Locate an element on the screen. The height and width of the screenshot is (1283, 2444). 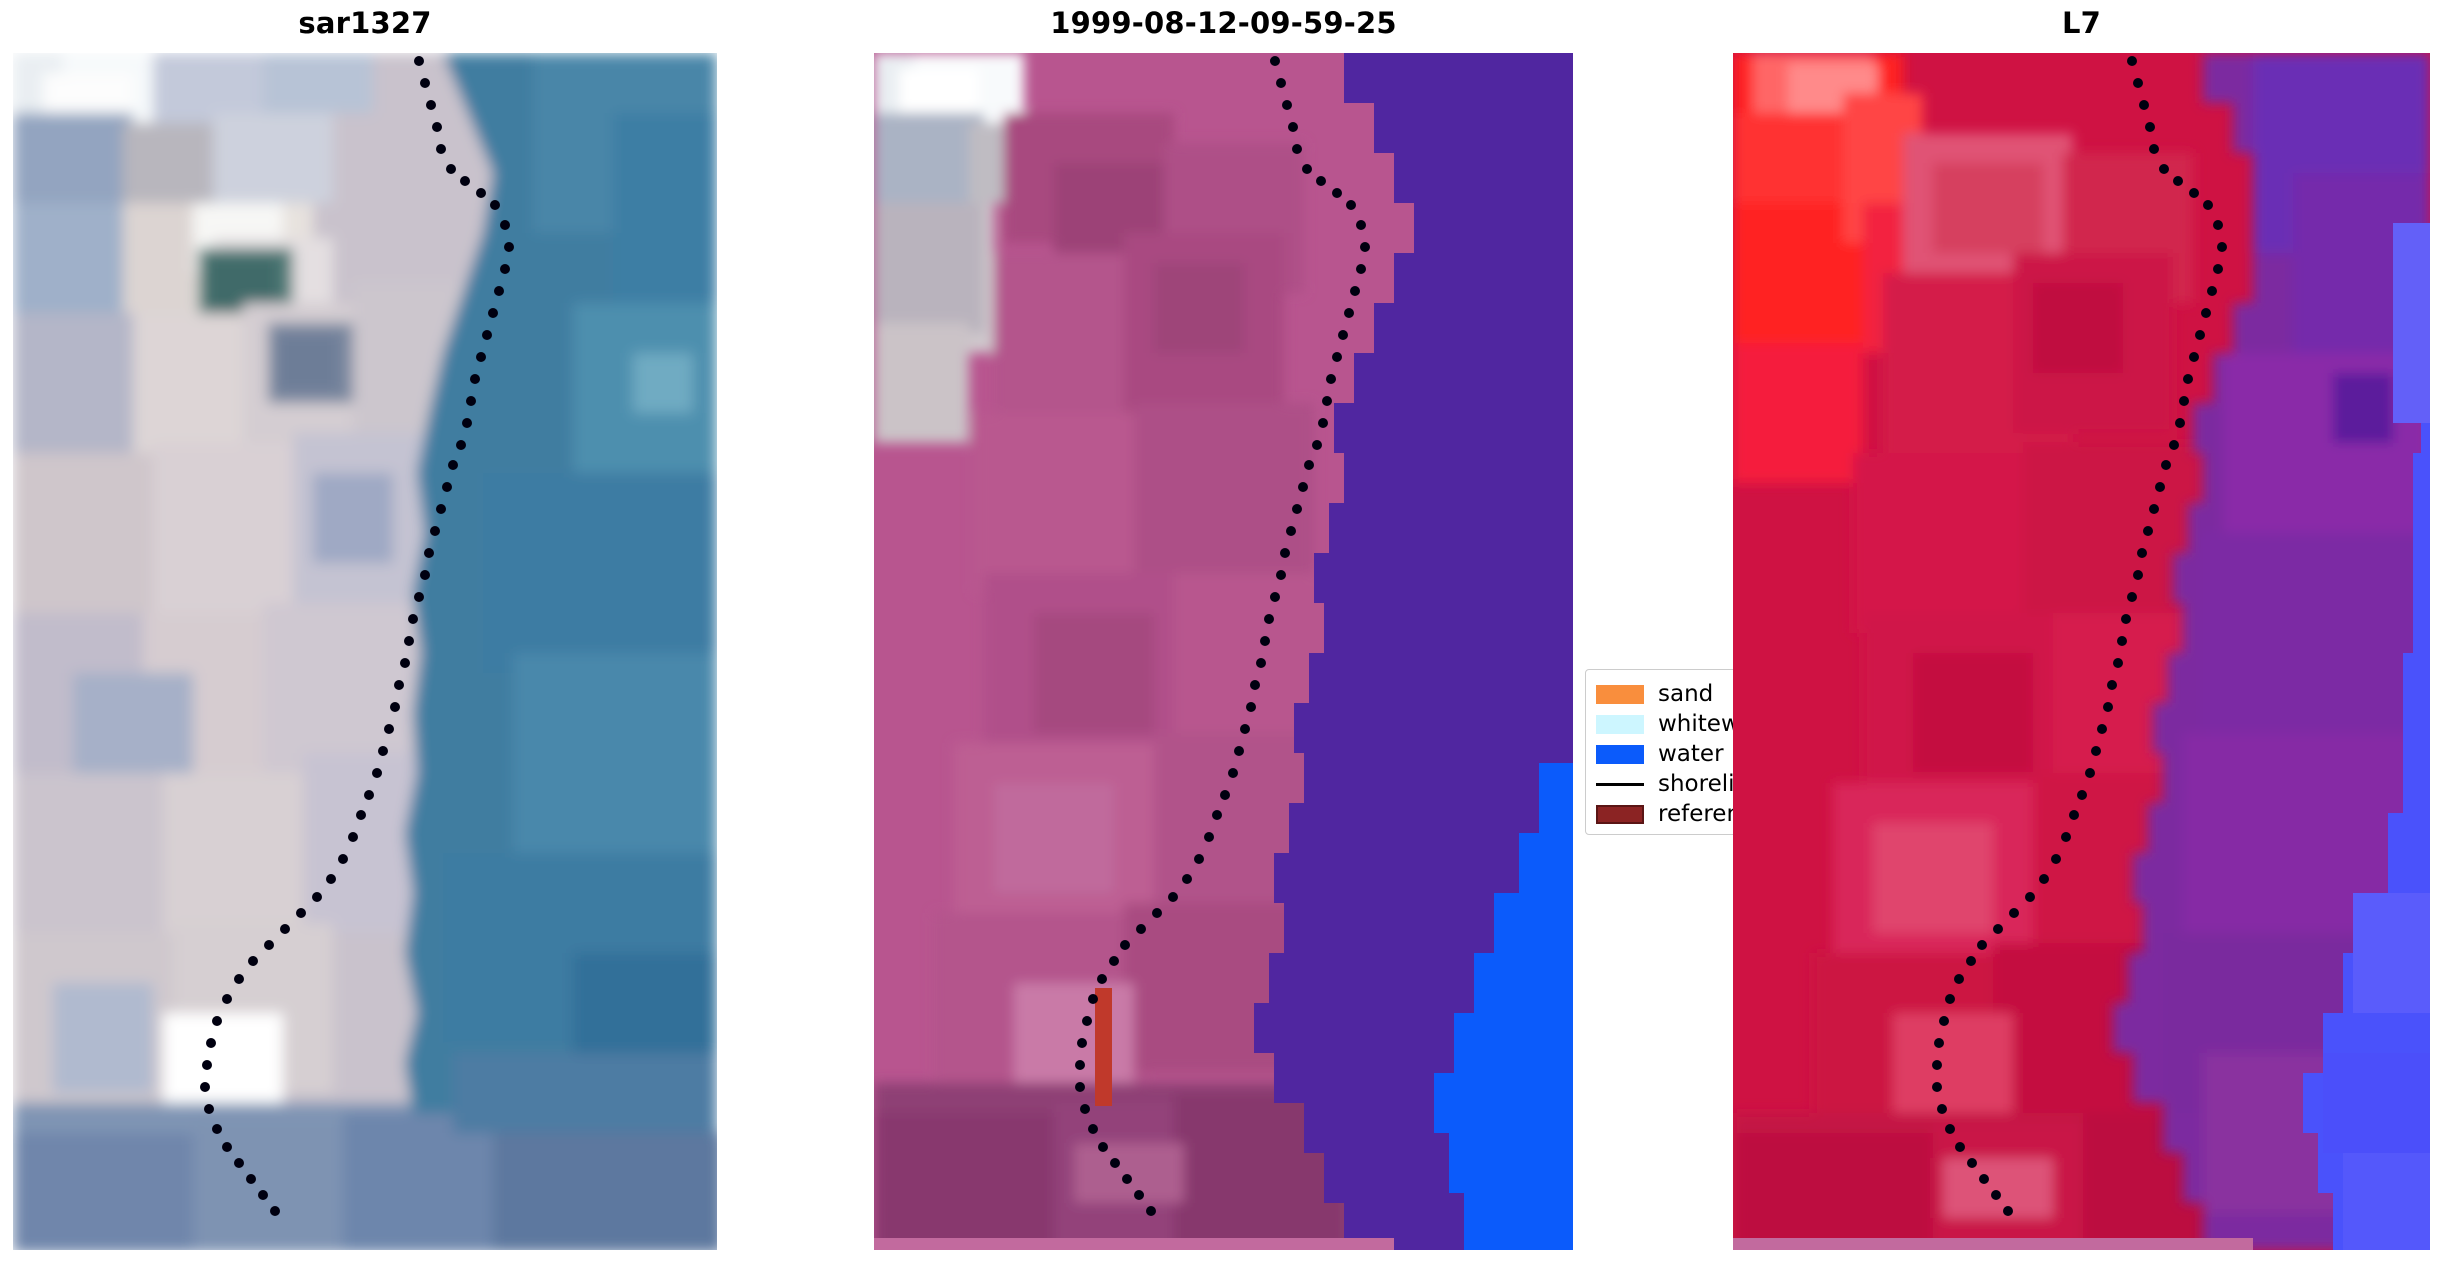
classified-shoreline is located at coordinates (1222, 636).